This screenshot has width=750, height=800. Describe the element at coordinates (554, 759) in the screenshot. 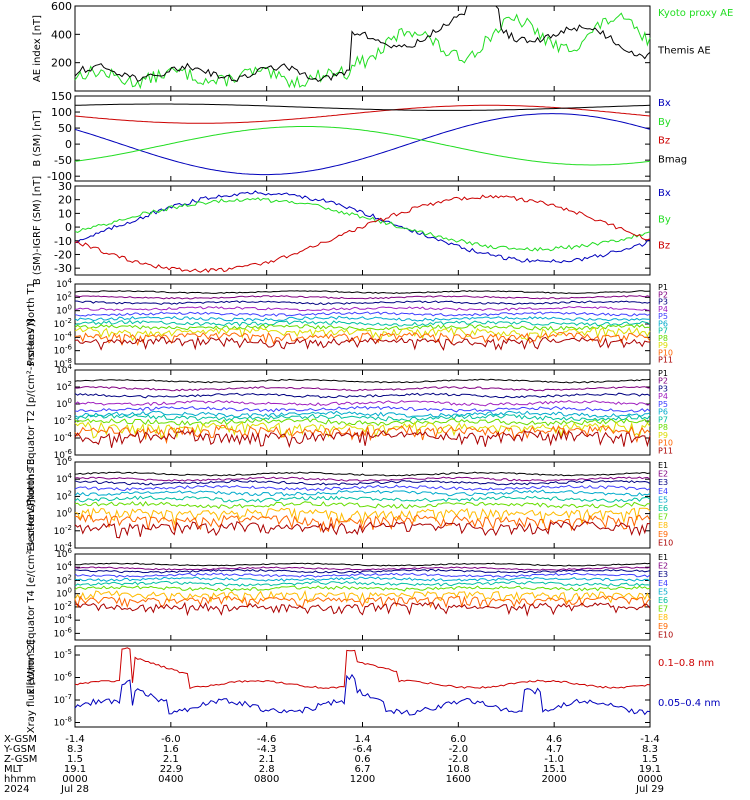

I see `ephemeris-value: -1.0` at that location.